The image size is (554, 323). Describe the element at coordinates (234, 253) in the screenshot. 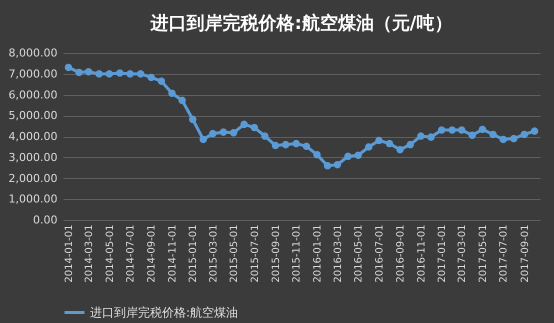

I see `x-tick-label: 2015-05-01` at that location.